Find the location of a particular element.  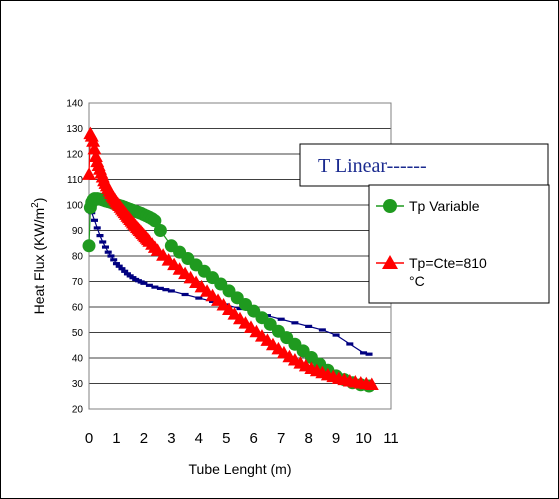

annotation-text: T Linear------ is located at coordinates (372, 166).